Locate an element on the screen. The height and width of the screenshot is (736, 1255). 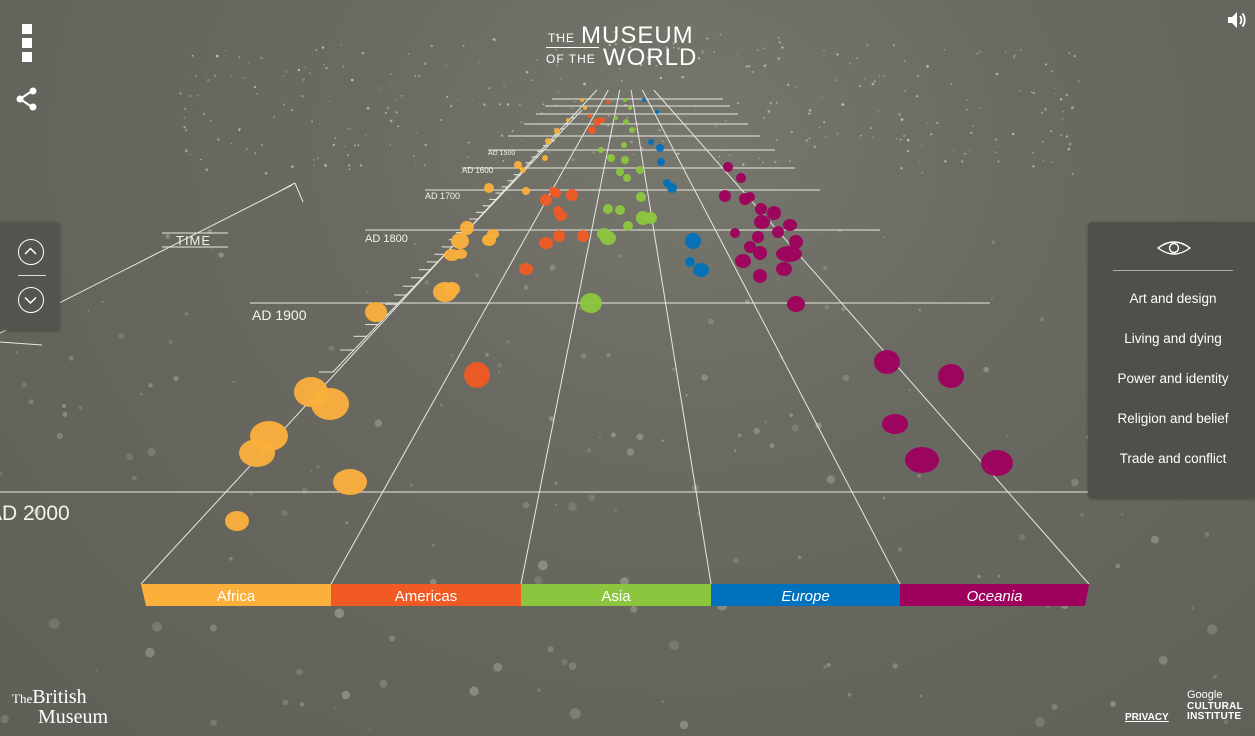
region-bar-europe is located at coordinates (805, 595).